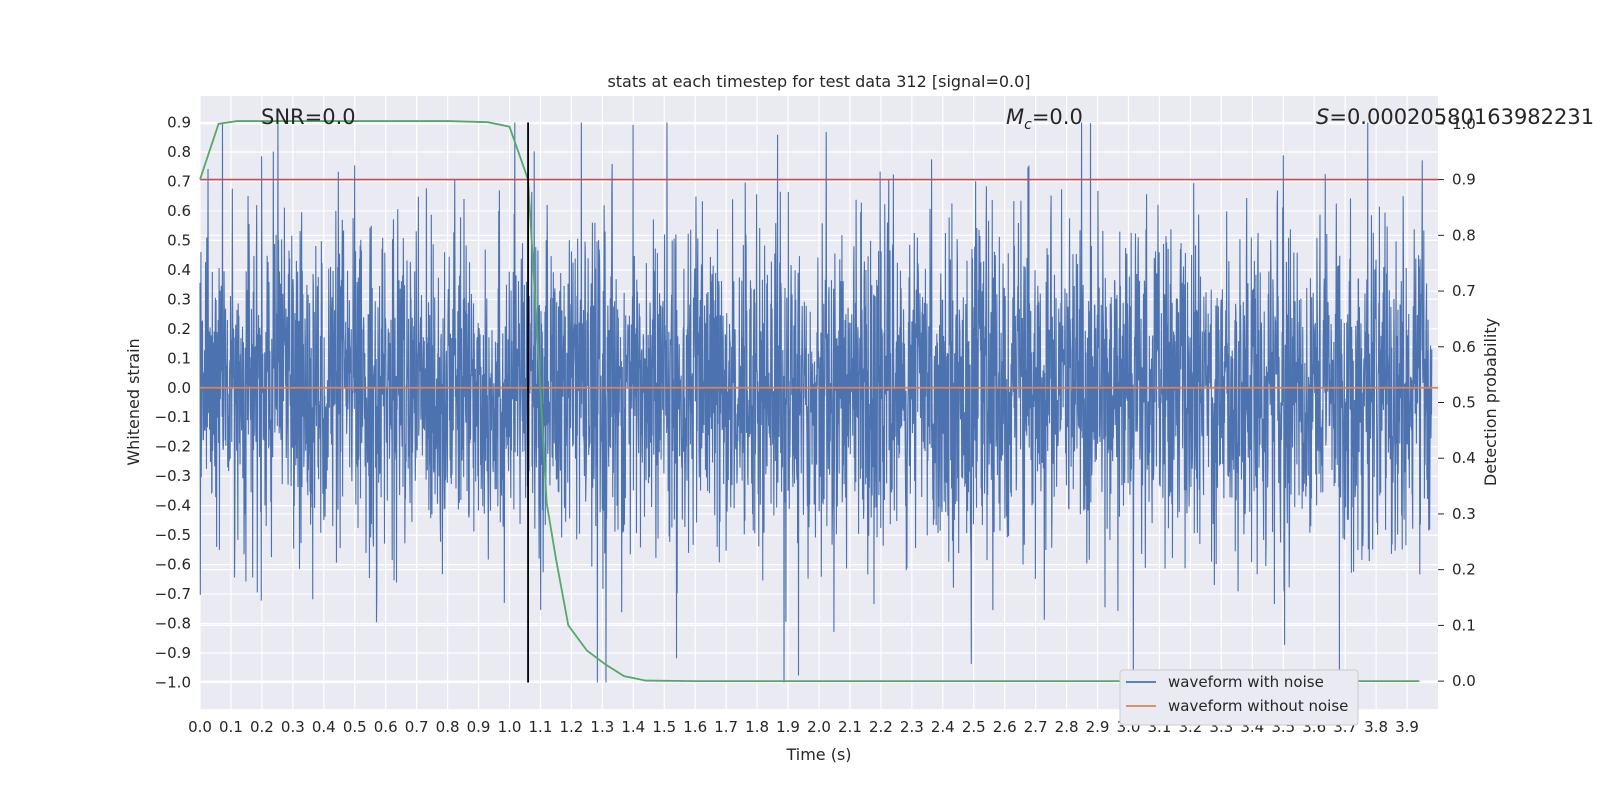 The height and width of the screenshot is (800, 1600). Describe the element at coordinates (262, 727) in the screenshot. I see `x-tick-label: 0.2` at that location.